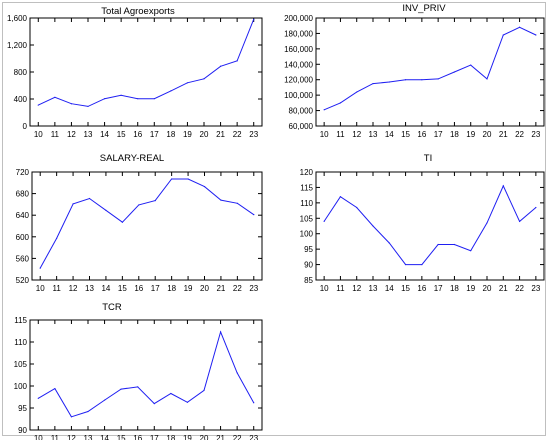  I want to click on y-tick-label: 100,000, so click(298, 95).